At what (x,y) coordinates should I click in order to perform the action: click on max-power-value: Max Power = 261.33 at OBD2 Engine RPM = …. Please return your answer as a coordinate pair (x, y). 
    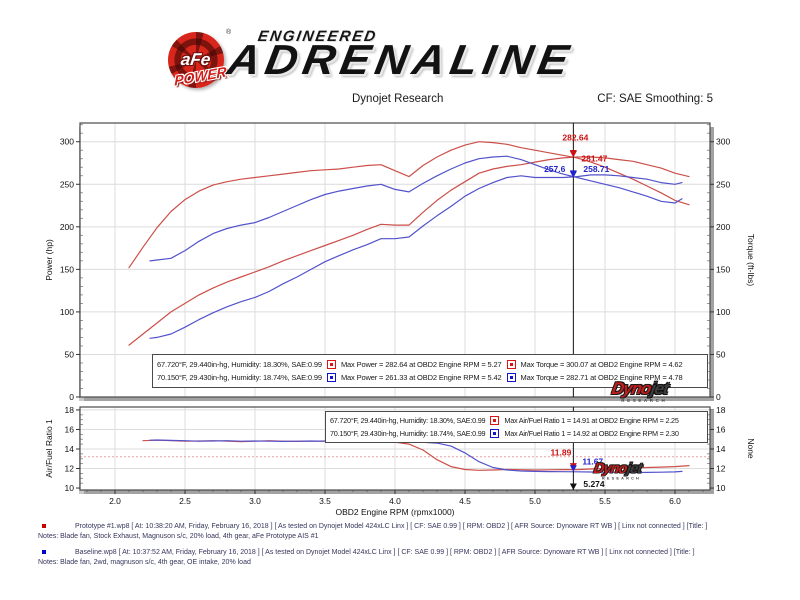
    Looking at the image, I should click on (421, 377).